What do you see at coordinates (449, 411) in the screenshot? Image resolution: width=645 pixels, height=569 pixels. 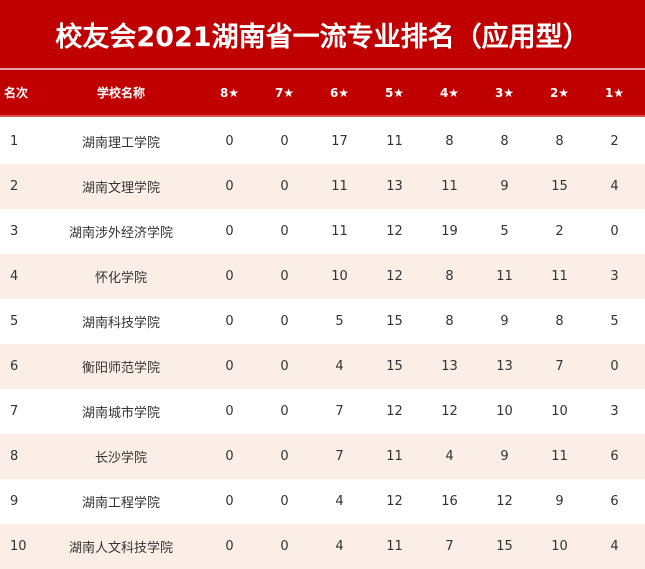 I see `cell-4-star: 12` at bounding box center [449, 411].